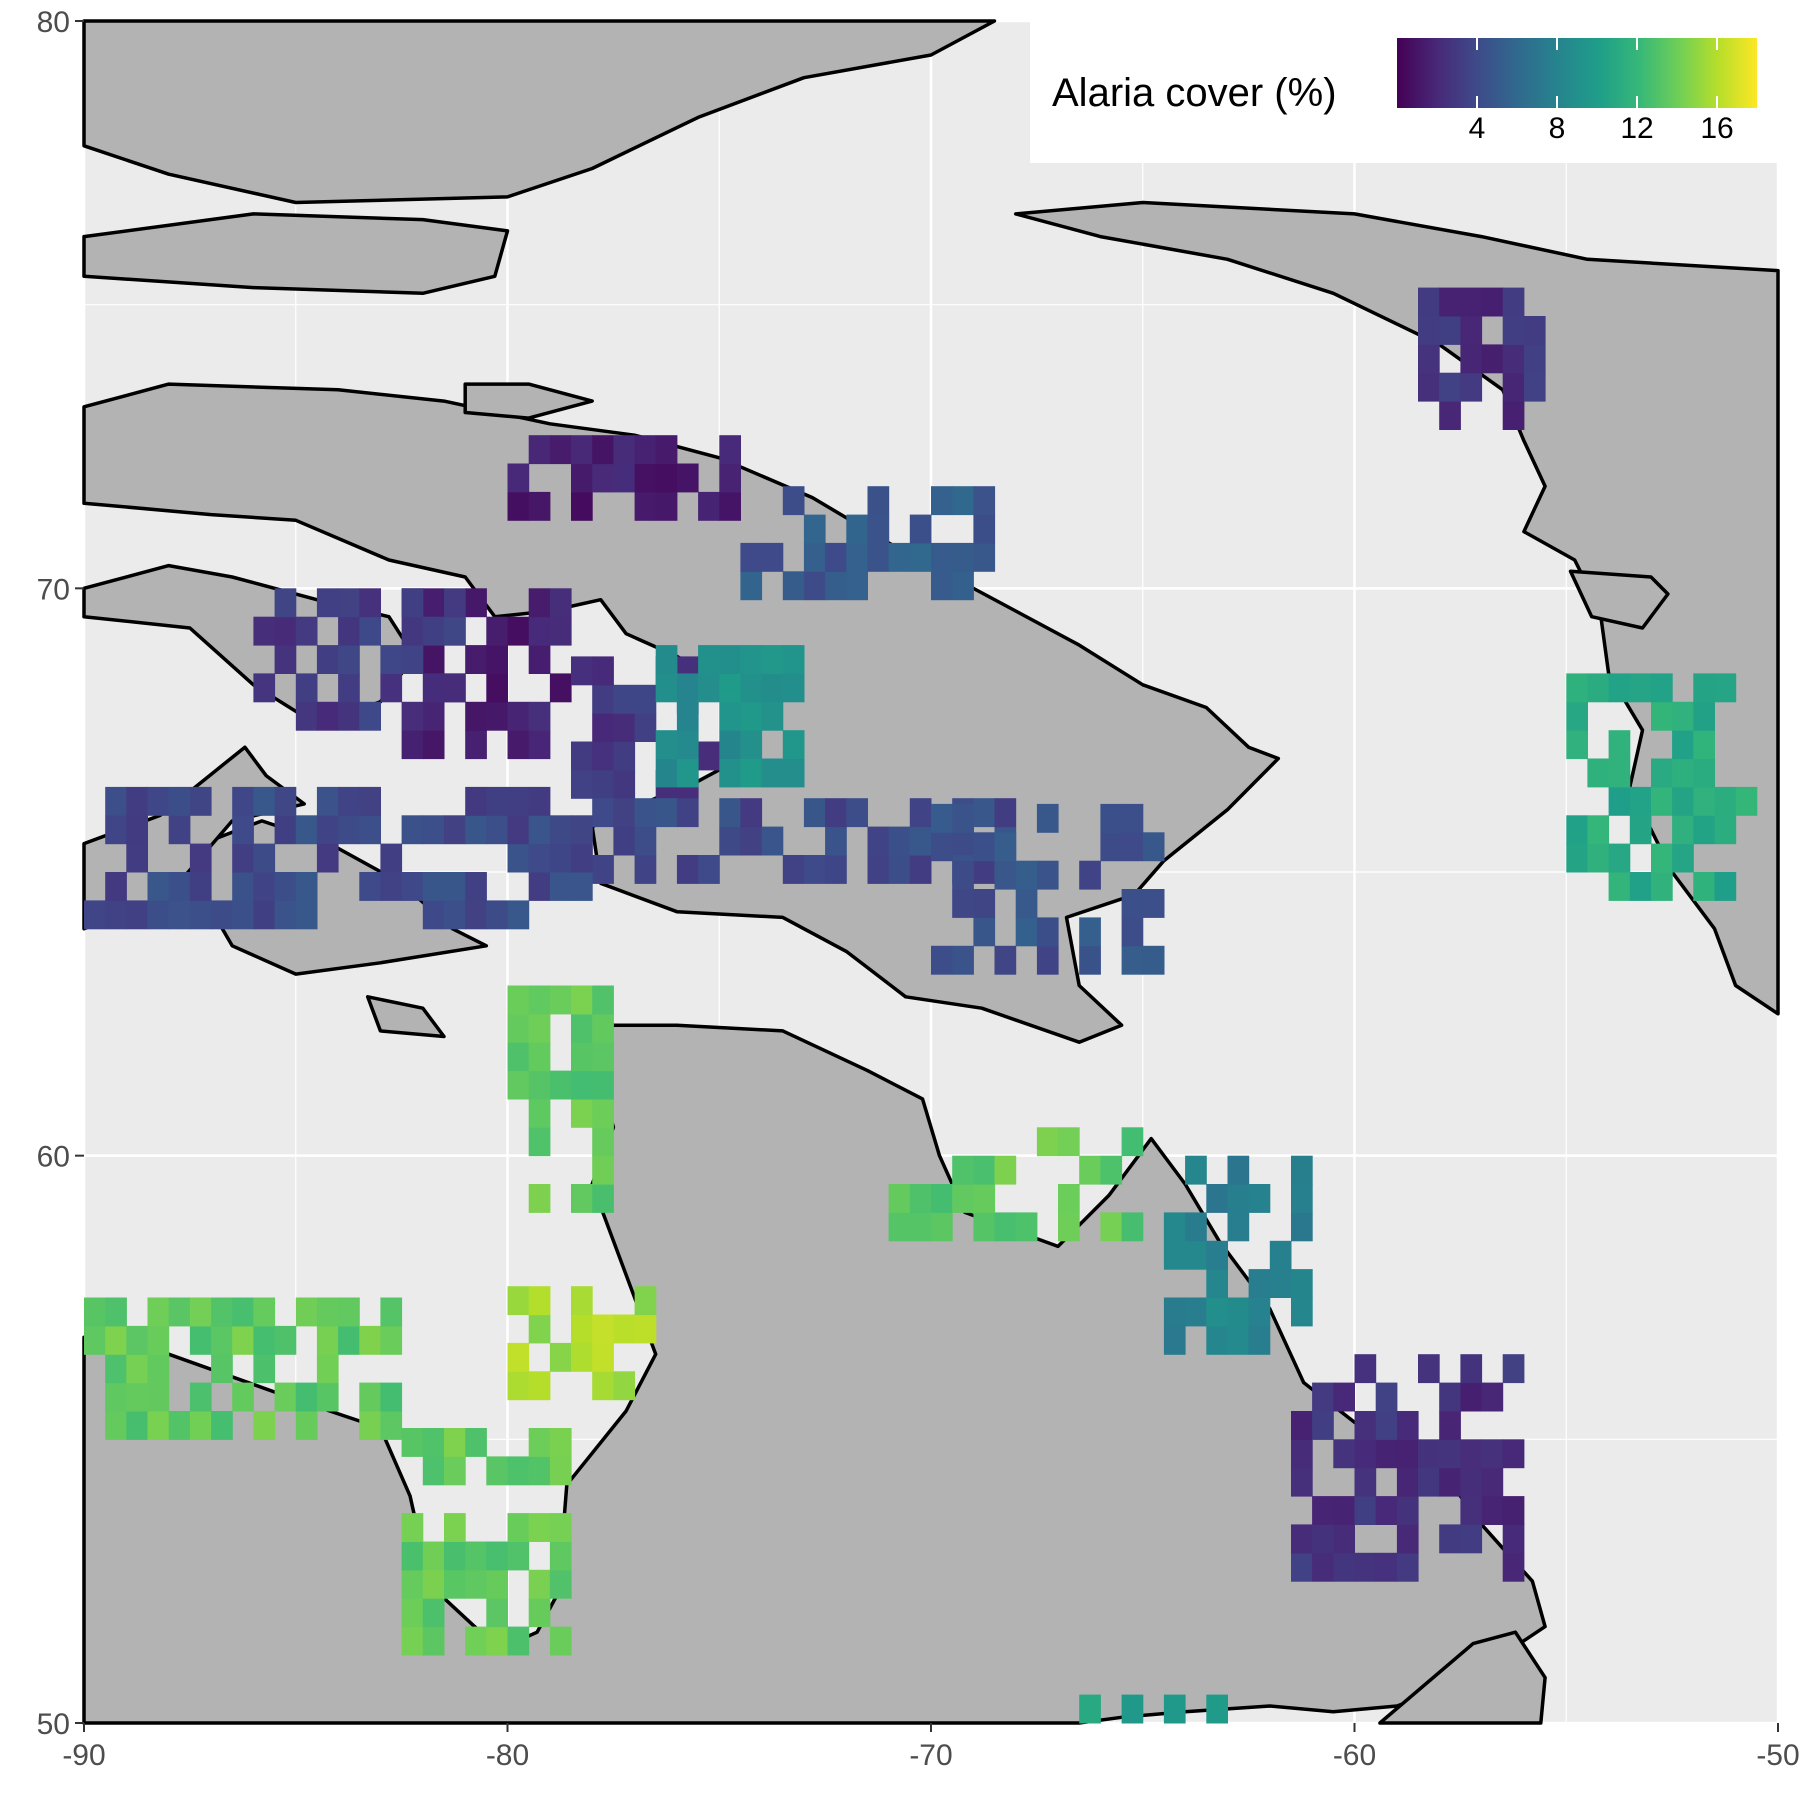  What do you see at coordinates (53, 1157) in the screenshot?
I see `y-tick-label: 60` at bounding box center [53, 1157].